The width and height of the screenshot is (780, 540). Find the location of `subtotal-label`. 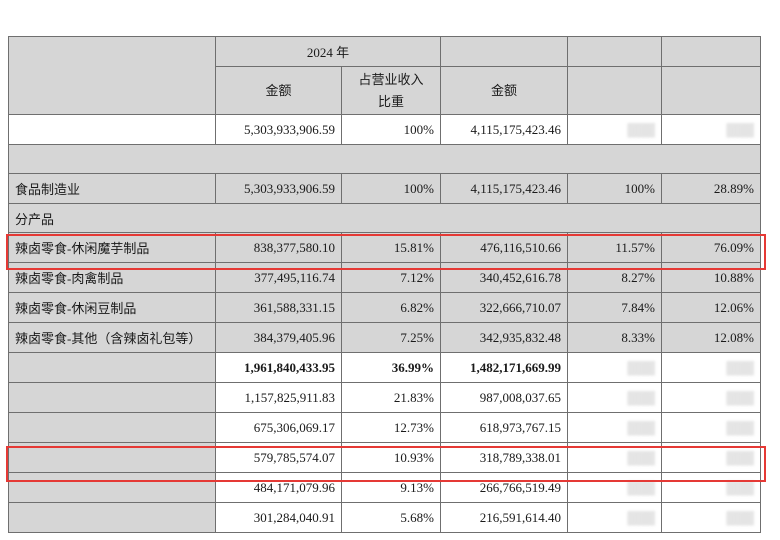

subtotal-label is located at coordinates (112, 367).